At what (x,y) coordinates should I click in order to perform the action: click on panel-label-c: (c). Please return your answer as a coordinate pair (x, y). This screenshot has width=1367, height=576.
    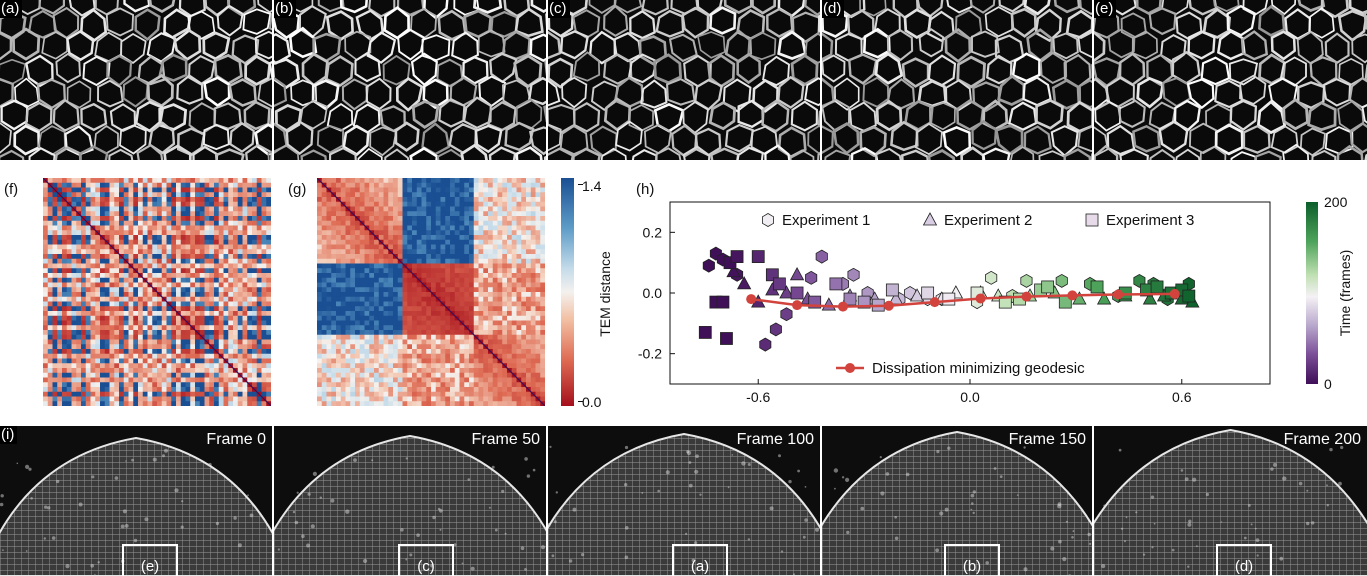
    Looking at the image, I should click on (559, 9).